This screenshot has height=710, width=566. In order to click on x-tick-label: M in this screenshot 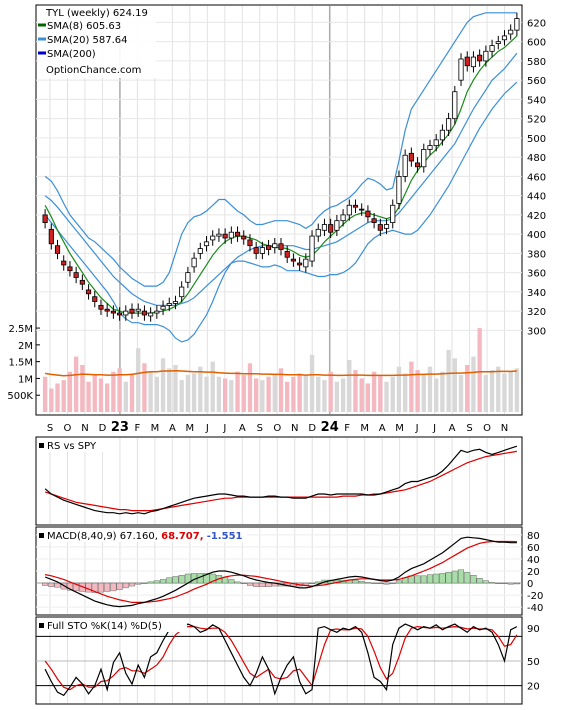, I will do `click(190, 428)`.